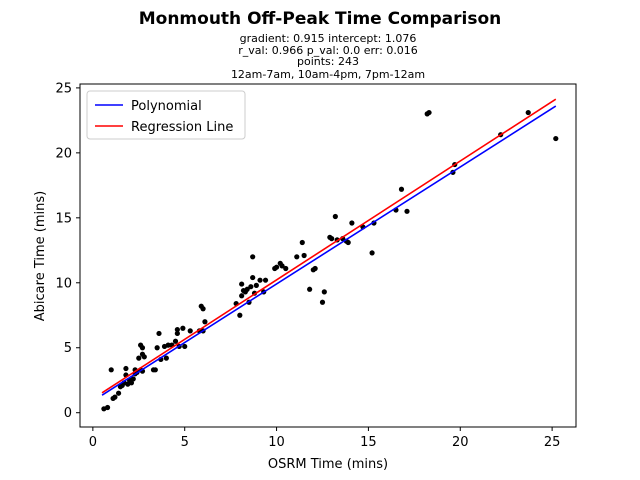 This screenshot has width=640, height=480. What do you see at coordinates (63, 153) in the screenshot?
I see `y-tick-label: 20` at bounding box center [63, 153].